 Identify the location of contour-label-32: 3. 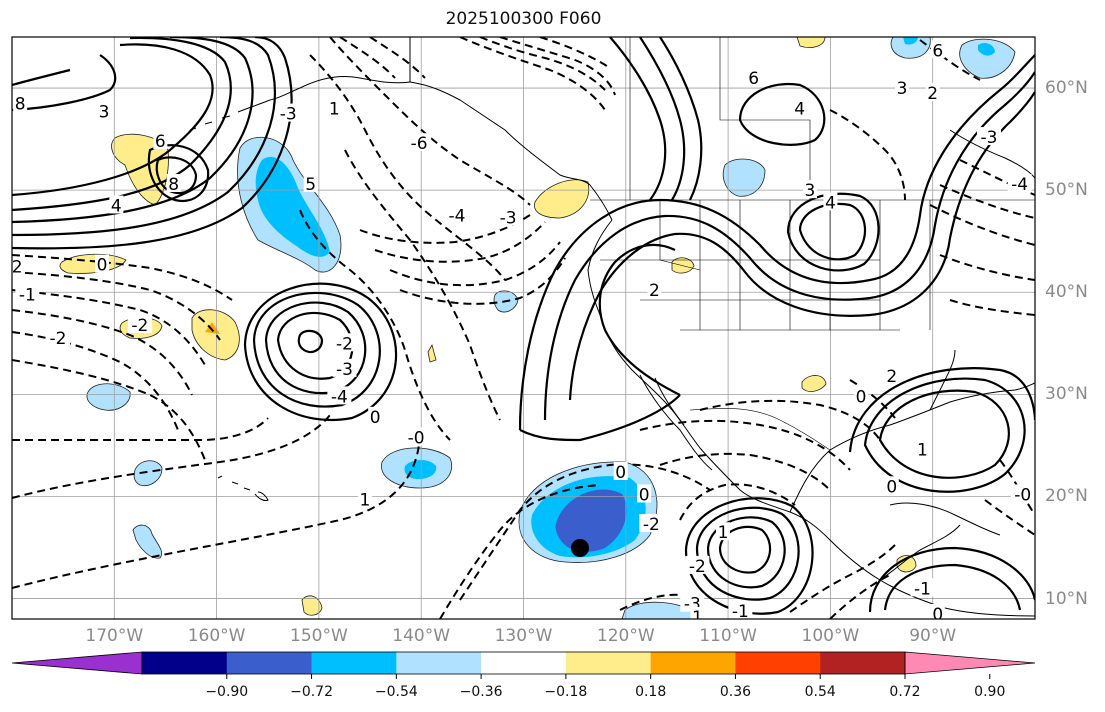
(810, 191).